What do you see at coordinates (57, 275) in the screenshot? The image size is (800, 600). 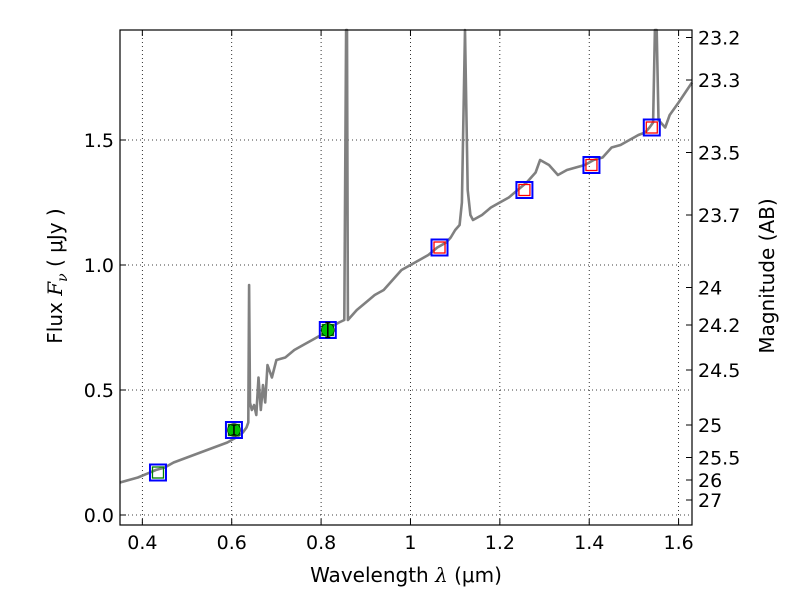 I see `y-axis-label: Flux Fν ( μJy )` at bounding box center [57, 275].